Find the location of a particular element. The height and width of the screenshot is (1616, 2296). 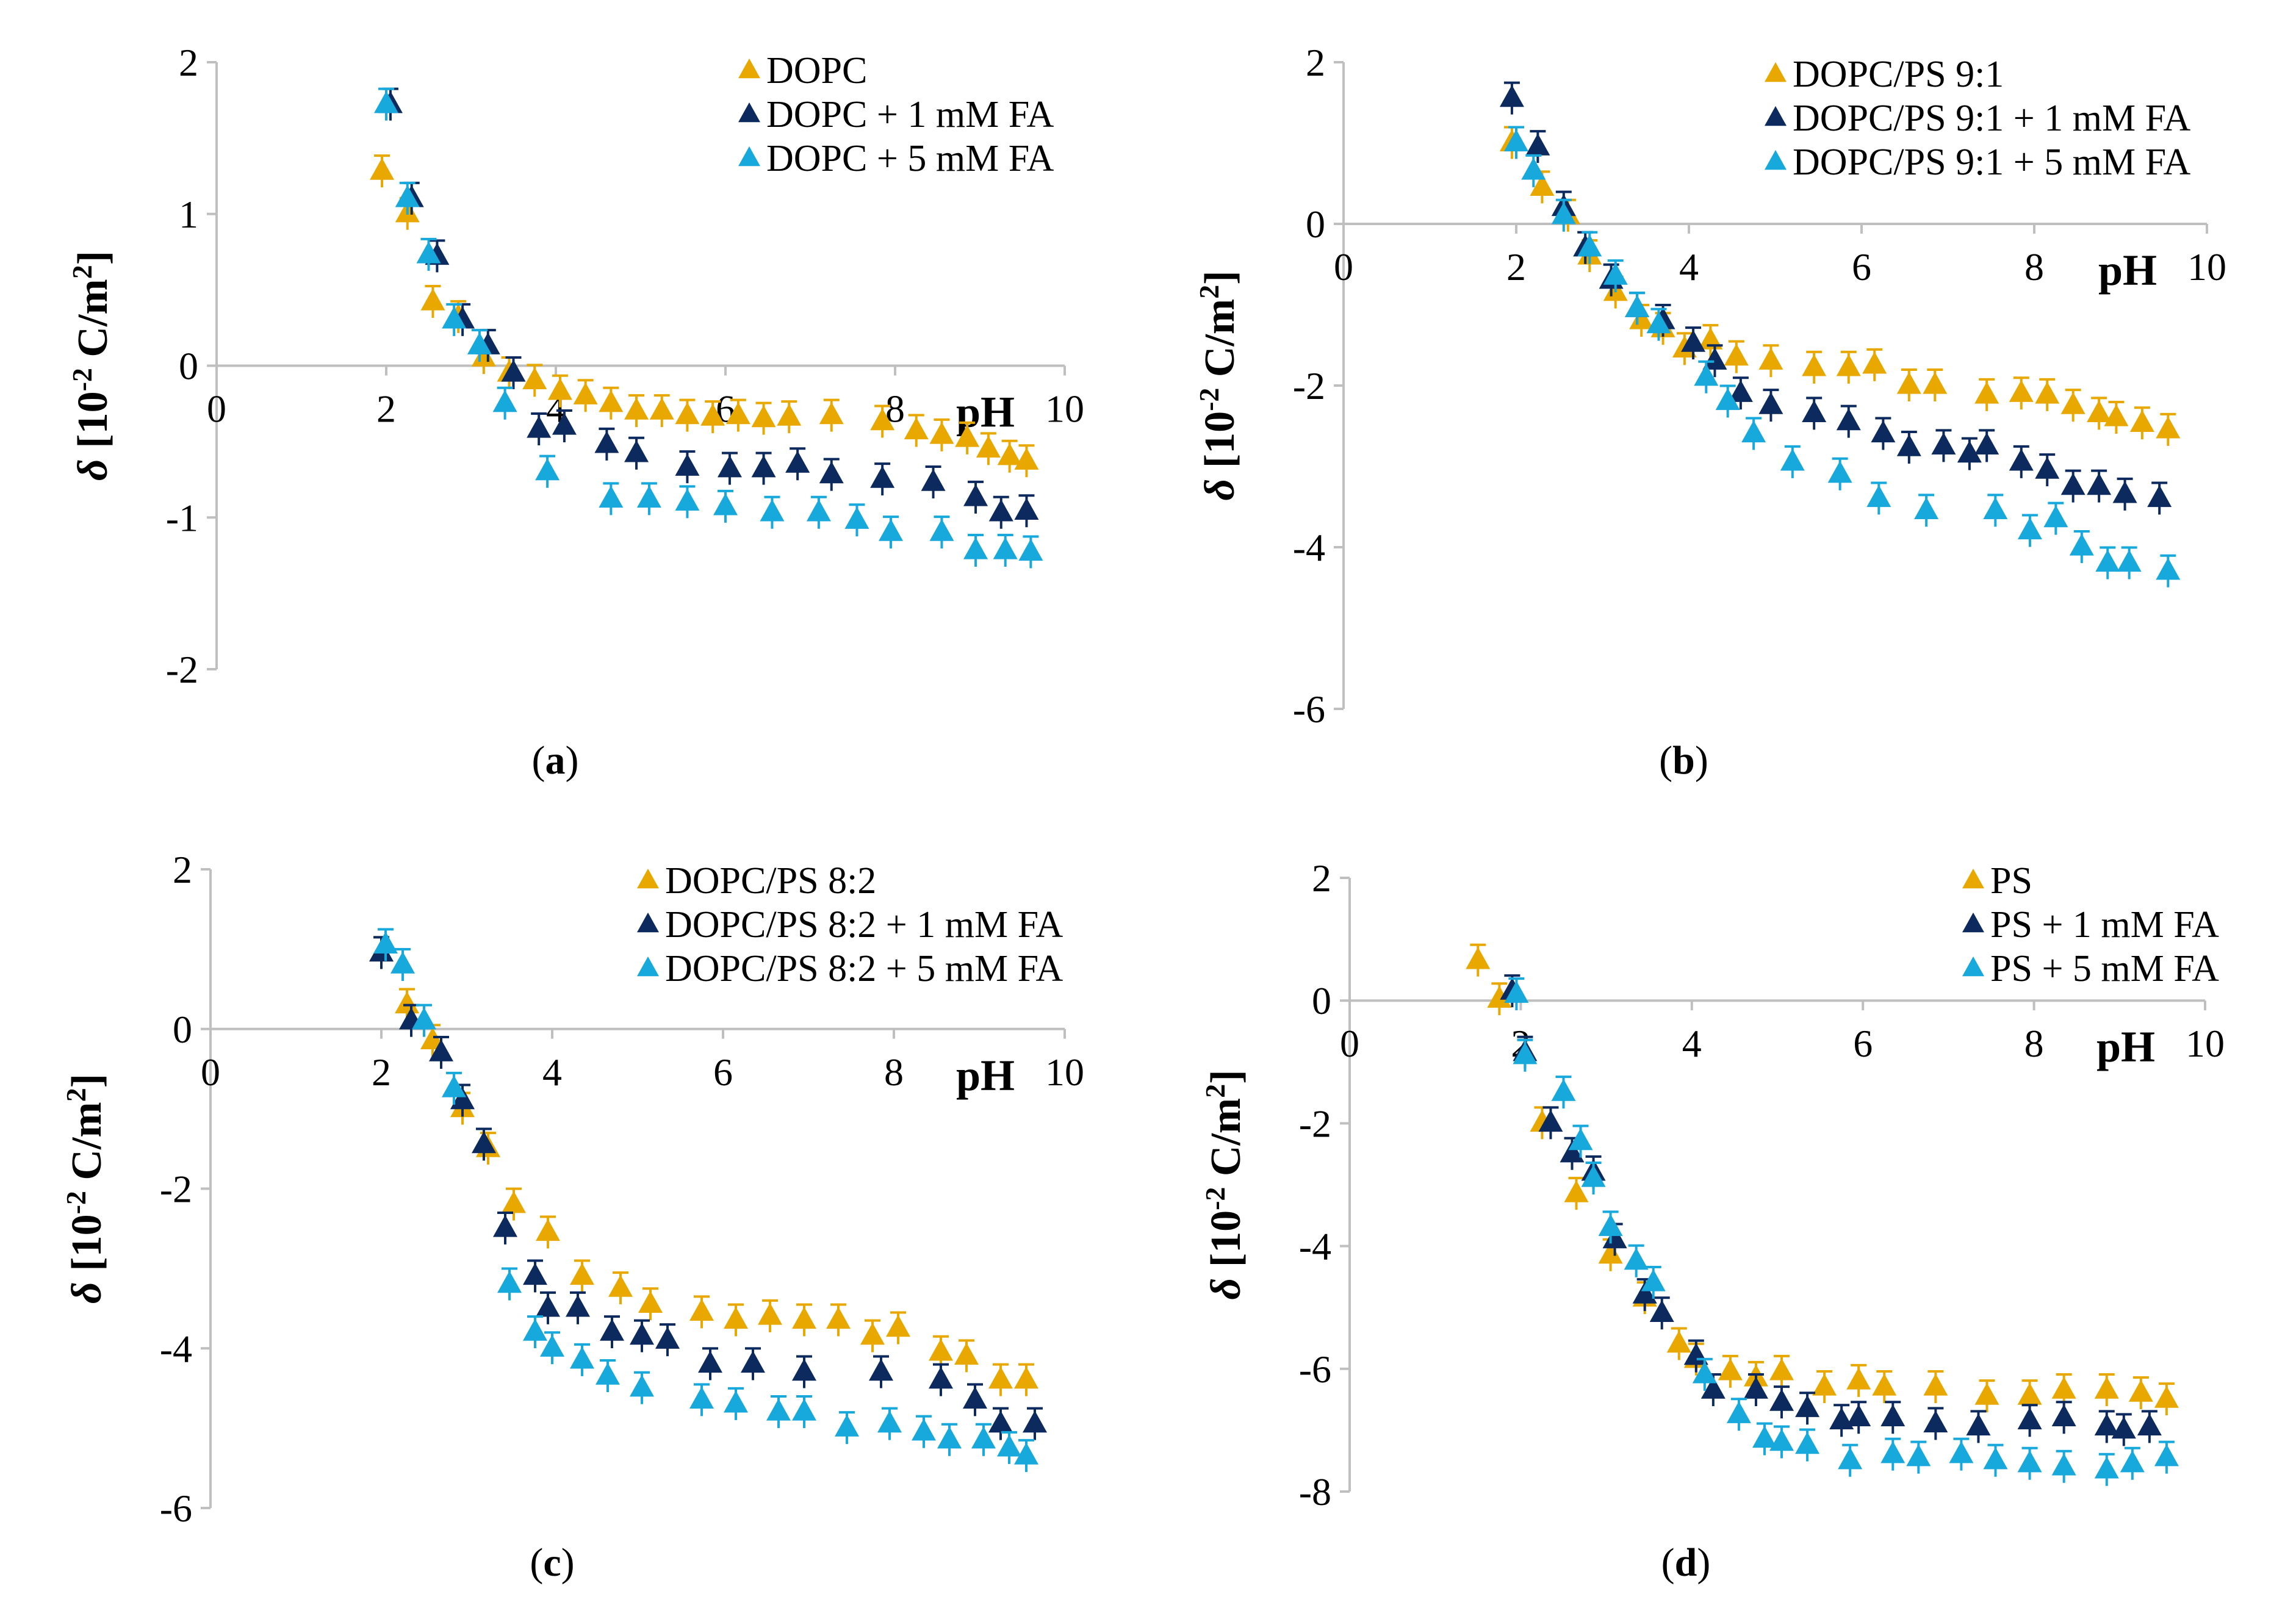

legend-entry: DOPC/PS 9:1 + 1 mM FA is located at coordinates (1992, 118).